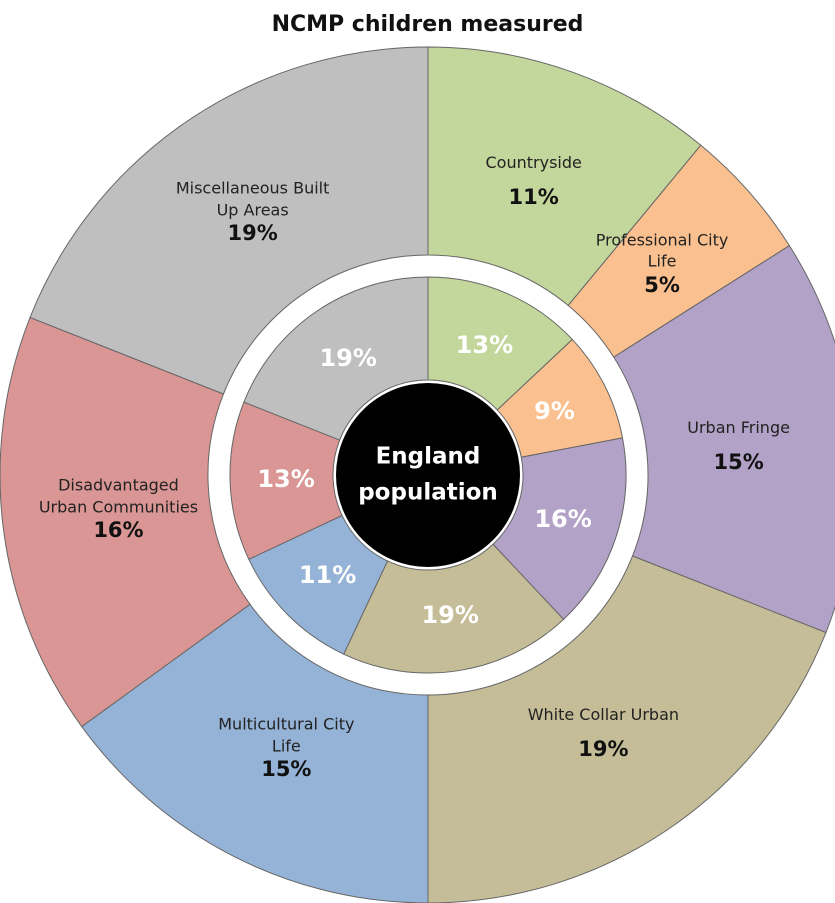 The width and height of the screenshot is (835, 903). I want to click on center-label: England population, so click(428, 474).